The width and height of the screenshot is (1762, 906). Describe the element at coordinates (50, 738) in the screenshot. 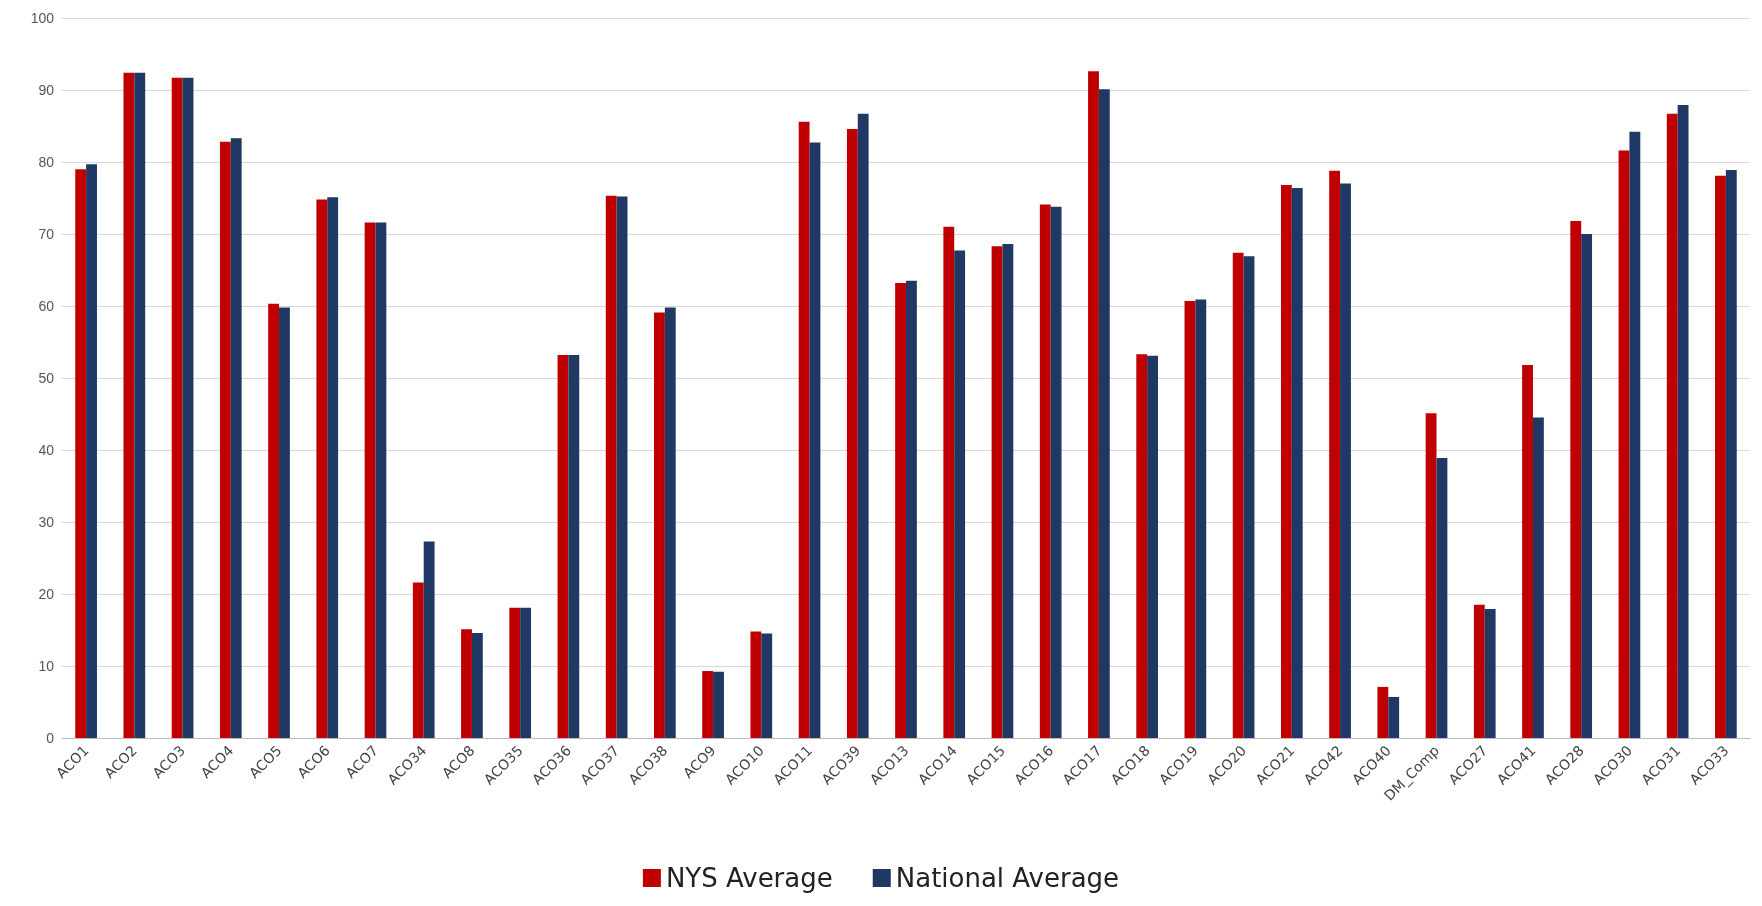

I see `y-tick-label: 0` at that location.